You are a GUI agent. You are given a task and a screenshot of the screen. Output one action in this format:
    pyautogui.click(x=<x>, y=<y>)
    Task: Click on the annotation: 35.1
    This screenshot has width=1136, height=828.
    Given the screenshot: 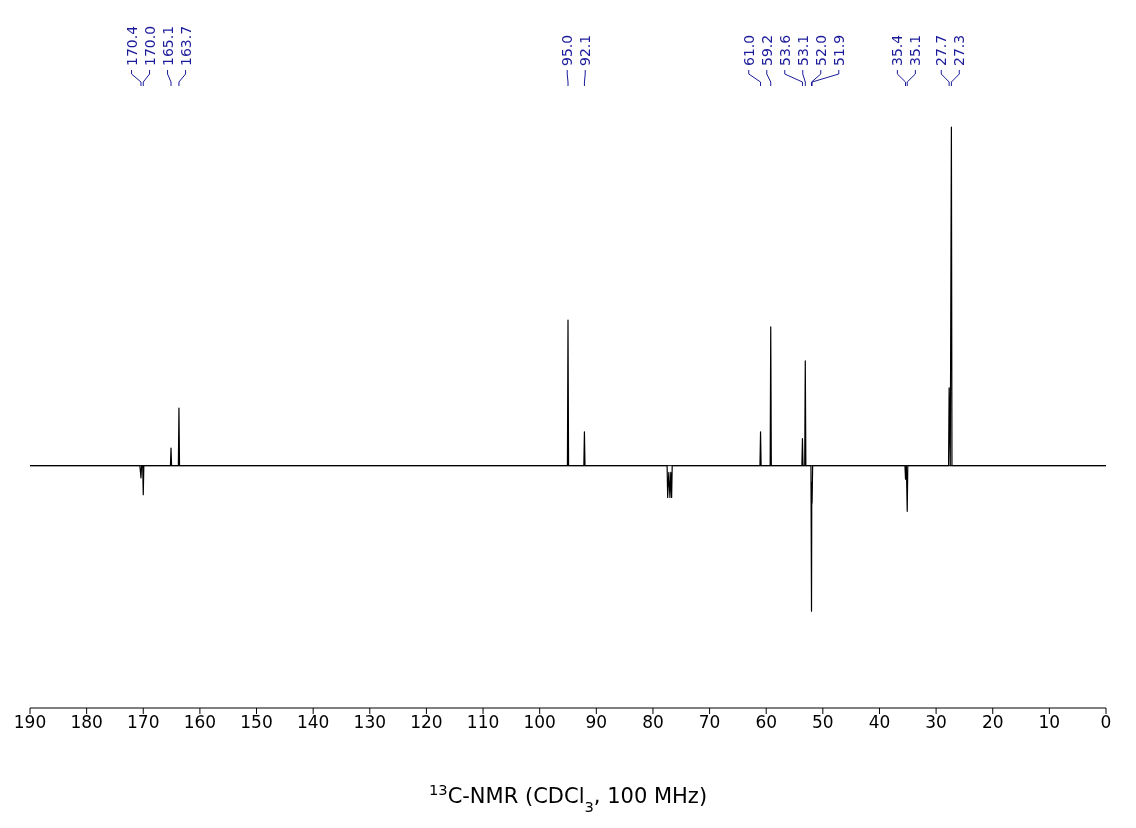 What is the action you would take?
    pyautogui.click(x=915, y=50)
    